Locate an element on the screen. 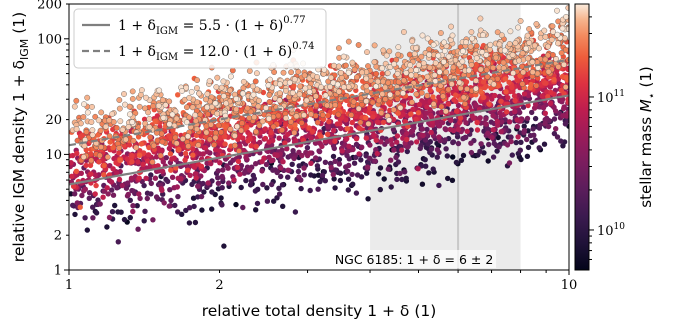  annotation-ngc6185: NGC 6185: 1 + δ = 6 ± 2 is located at coordinates (414, 259).